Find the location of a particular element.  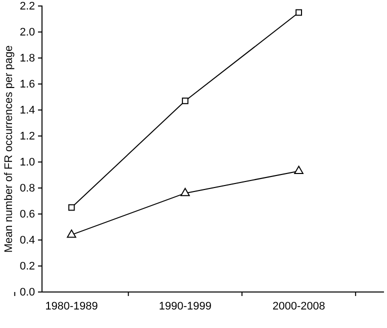

y-tick-label: 2.2 is located at coordinates (27, 6).